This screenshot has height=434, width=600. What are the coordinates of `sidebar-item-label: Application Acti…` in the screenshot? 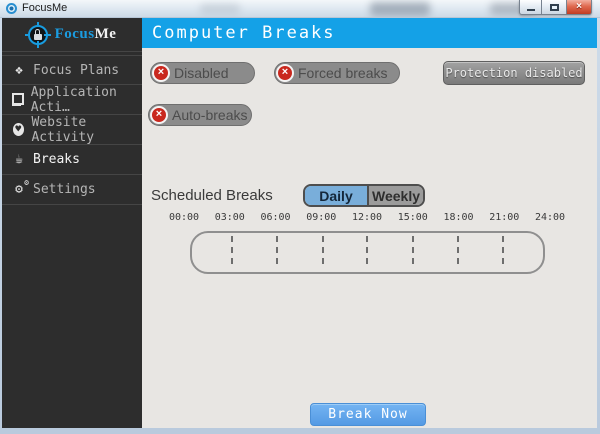 It's located at (73, 99).